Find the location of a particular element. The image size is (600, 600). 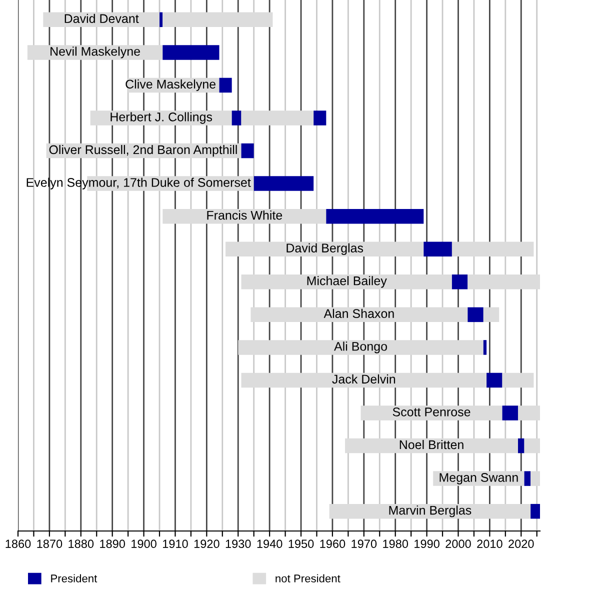

legend-label: not President is located at coordinates (308, 578).